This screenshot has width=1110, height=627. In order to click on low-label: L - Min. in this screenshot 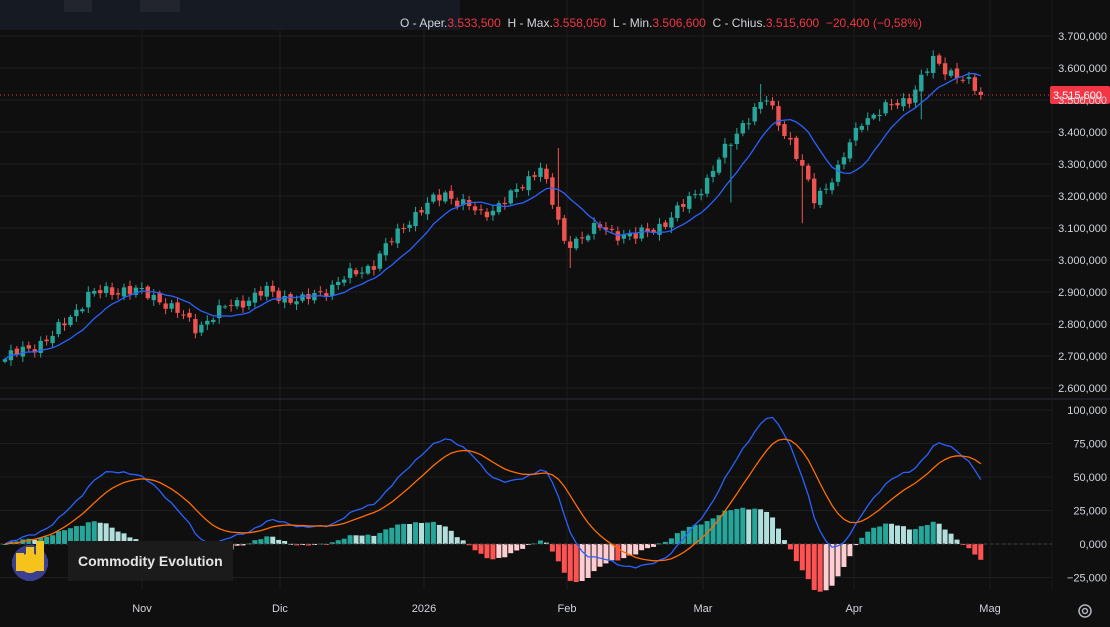, I will do `click(632, 23)`.